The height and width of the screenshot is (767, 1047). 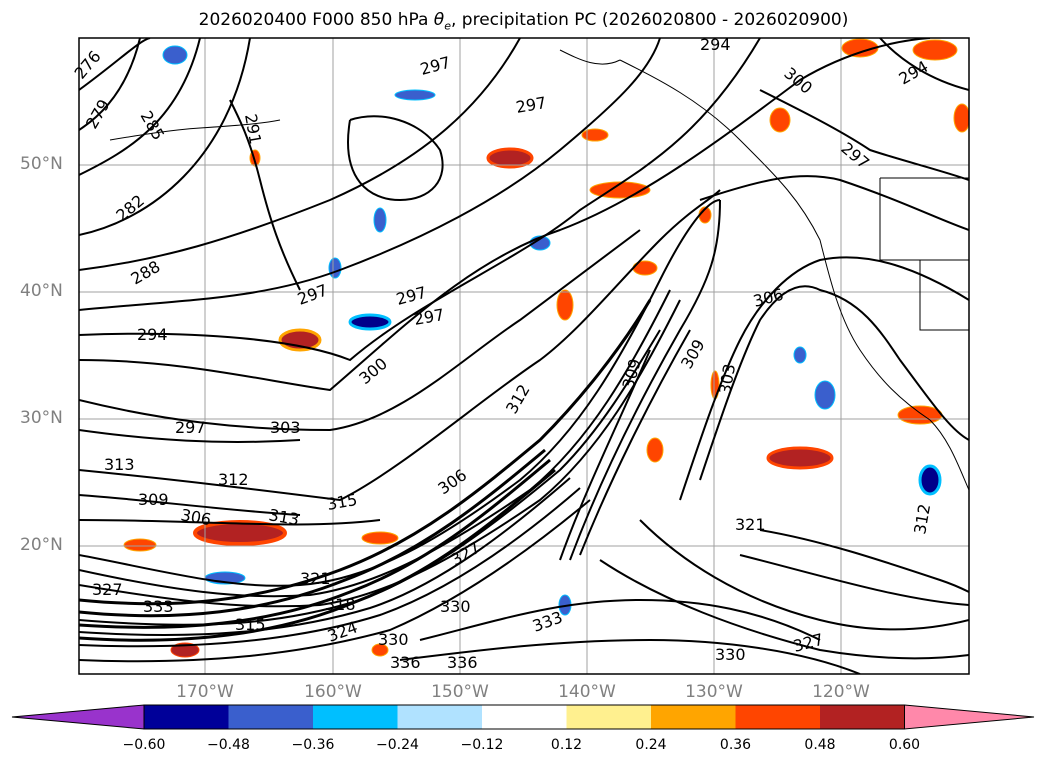 What do you see at coordinates (482, 745) in the screenshot?
I see `colorbar-tick-label: −0.12` at bounding box center [482, 745].